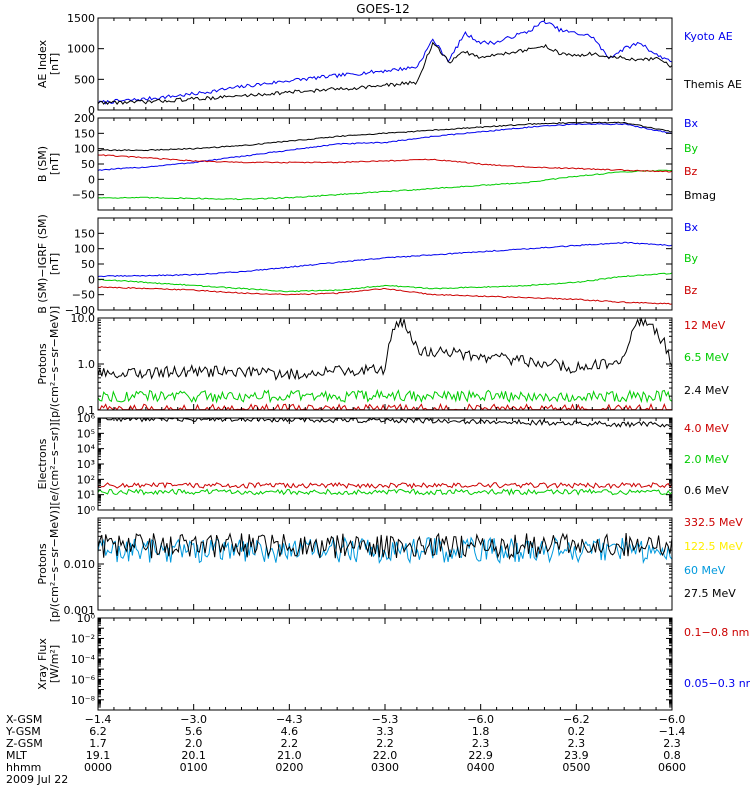  What do you see at coordinates (290, 731) in the screenshot?
I see `eph-value: 4.6` at bounding box center [290, 731].